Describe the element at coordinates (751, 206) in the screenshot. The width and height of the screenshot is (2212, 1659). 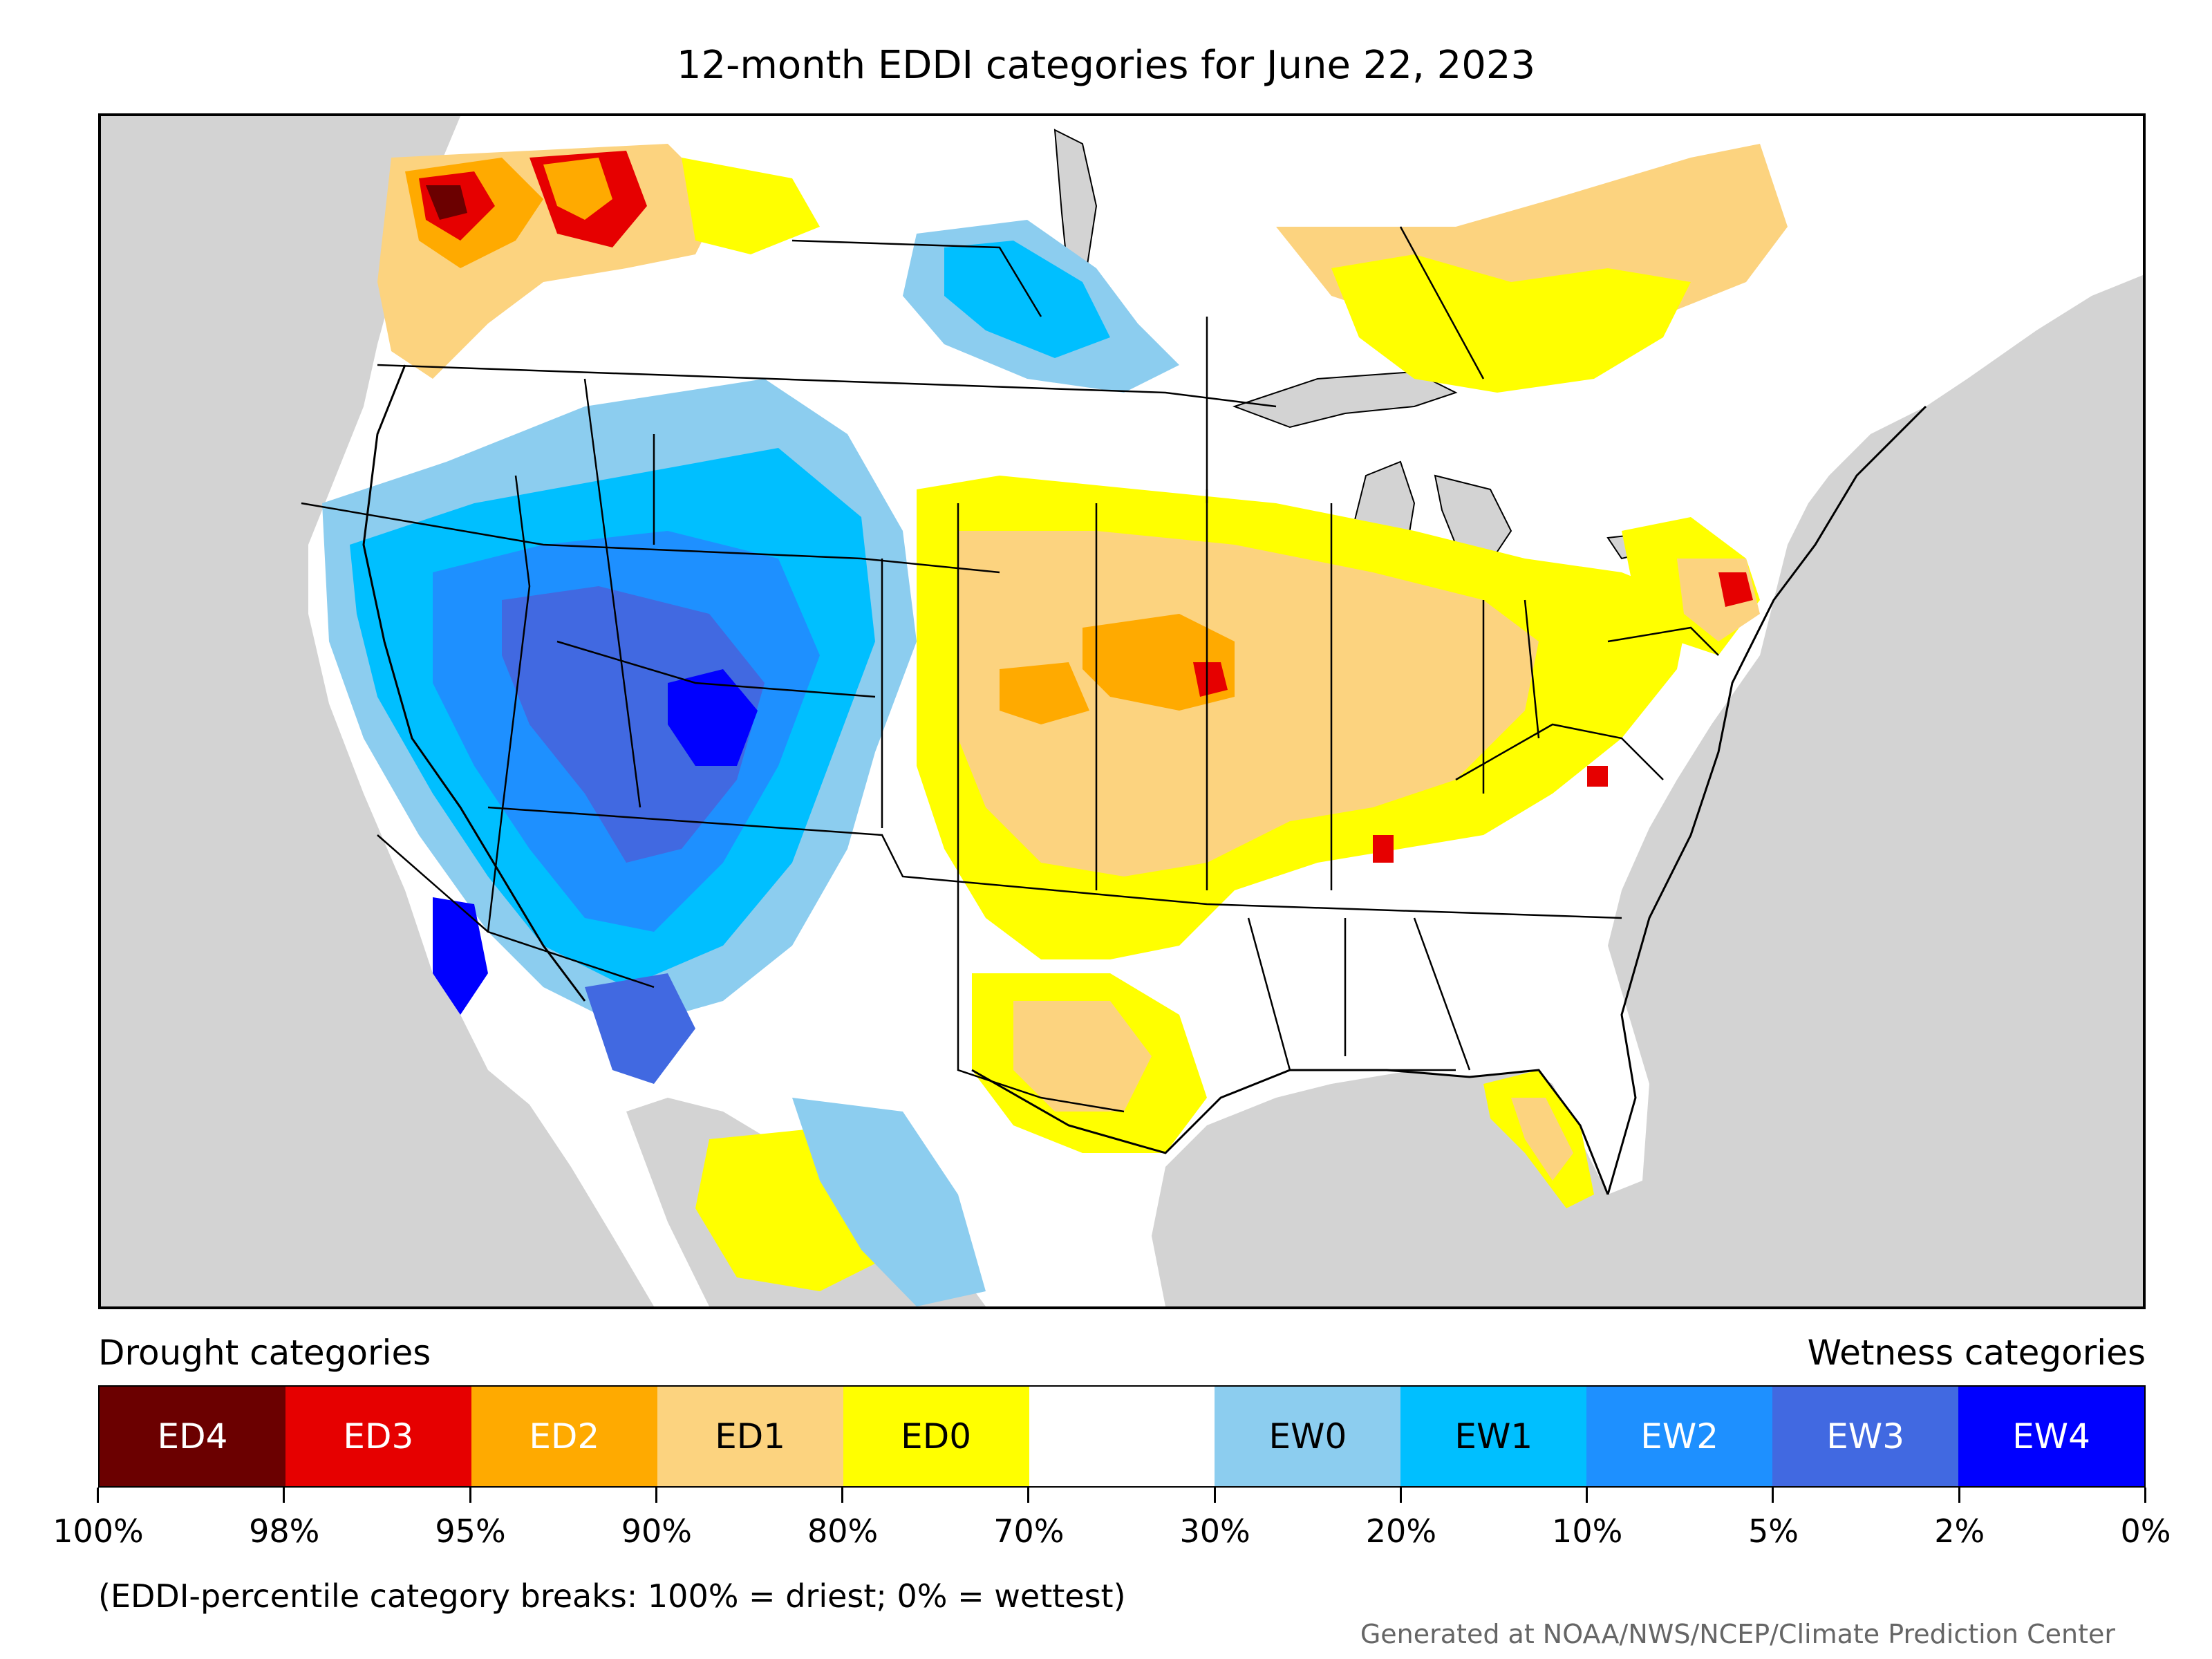
I see `region-ed0-pnw` at that location.